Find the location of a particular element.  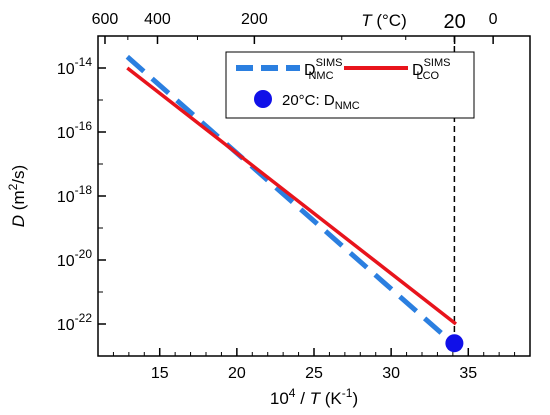

top-tick-label: 200 is located at coordinates (254, 19).